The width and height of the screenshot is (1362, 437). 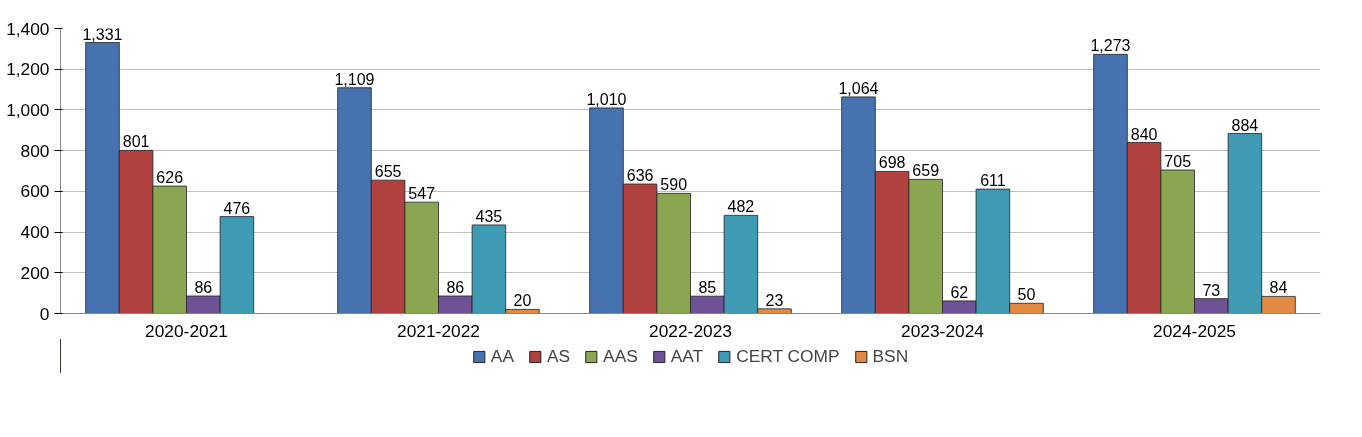 What do you see at coordinates (170, 178) in the screenshot?
I see `data-label: 626` at bounding box center [170, 178].